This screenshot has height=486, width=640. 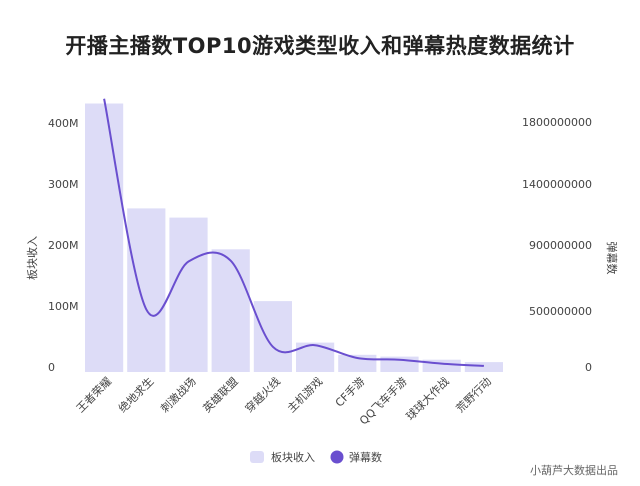 I want to click on right-tick-label: 900000000, so click(x=560, y=245).